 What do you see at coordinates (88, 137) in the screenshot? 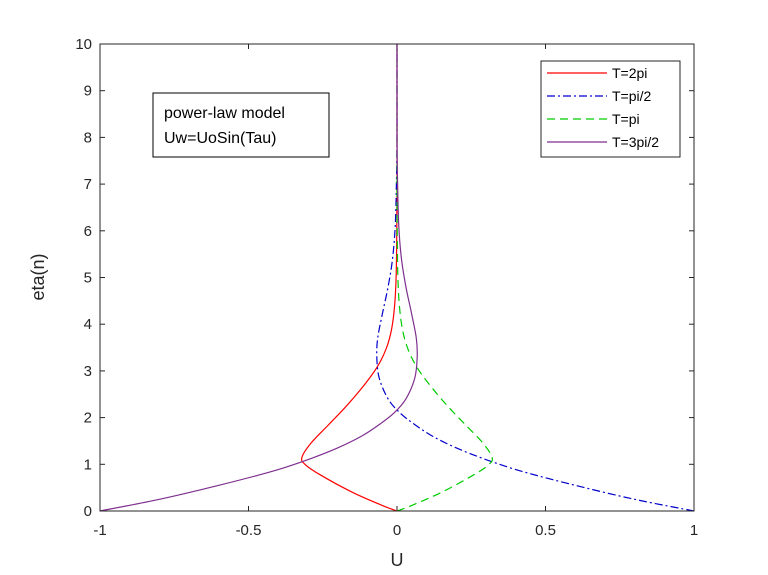
I see `y-tick-label: 8` at bounding box center [88, 137].